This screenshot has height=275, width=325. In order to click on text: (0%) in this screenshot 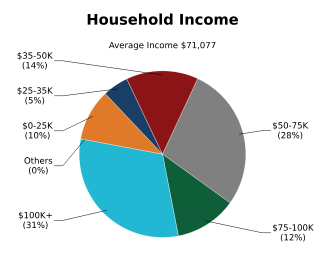, I will do `click(38, 170)`.